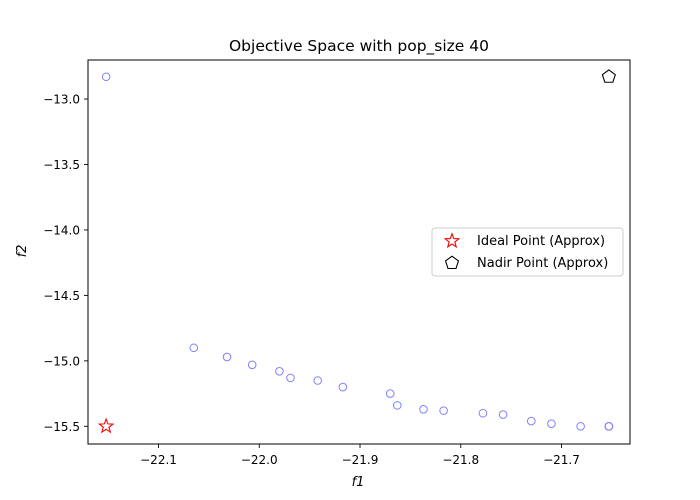 Image resolution: width=700 pixels, height=500 pixels. I want to click on legend-label-nadir-point: Nadir Point (Approx), so click(542, 263).